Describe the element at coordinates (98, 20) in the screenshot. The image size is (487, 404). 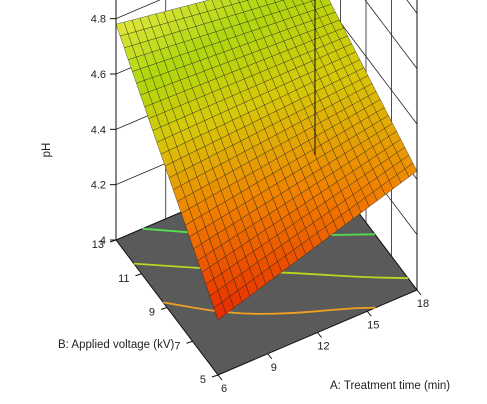
I see `z-tick-label: 4.8` at that location.